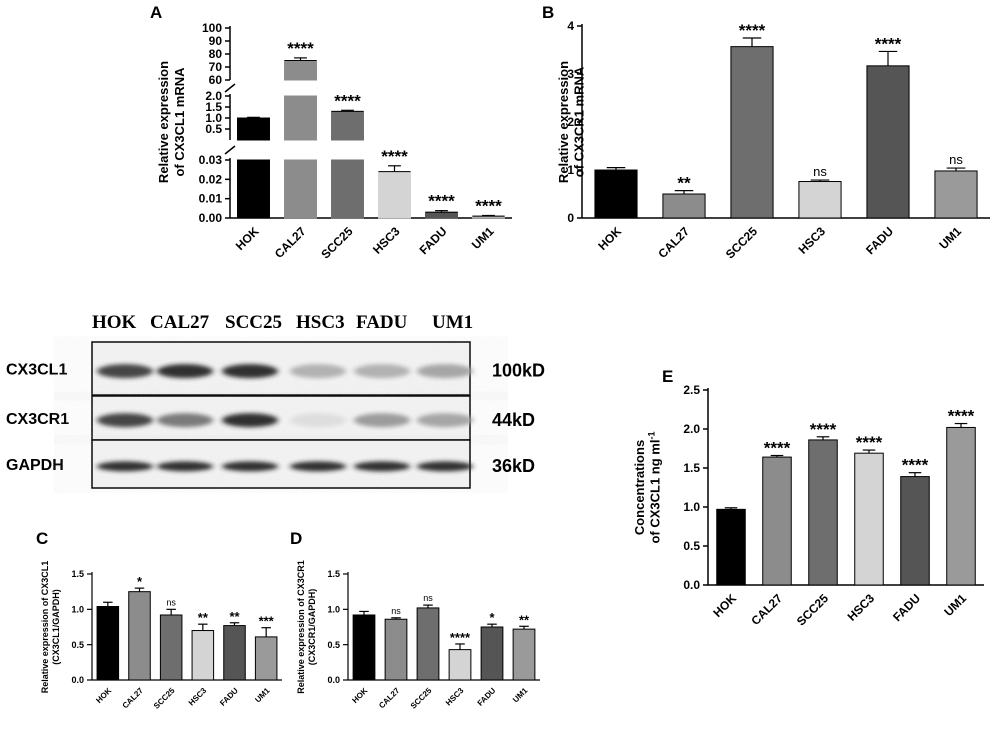  I want to click on blot-size-label: 100kD, so click(518, 371).